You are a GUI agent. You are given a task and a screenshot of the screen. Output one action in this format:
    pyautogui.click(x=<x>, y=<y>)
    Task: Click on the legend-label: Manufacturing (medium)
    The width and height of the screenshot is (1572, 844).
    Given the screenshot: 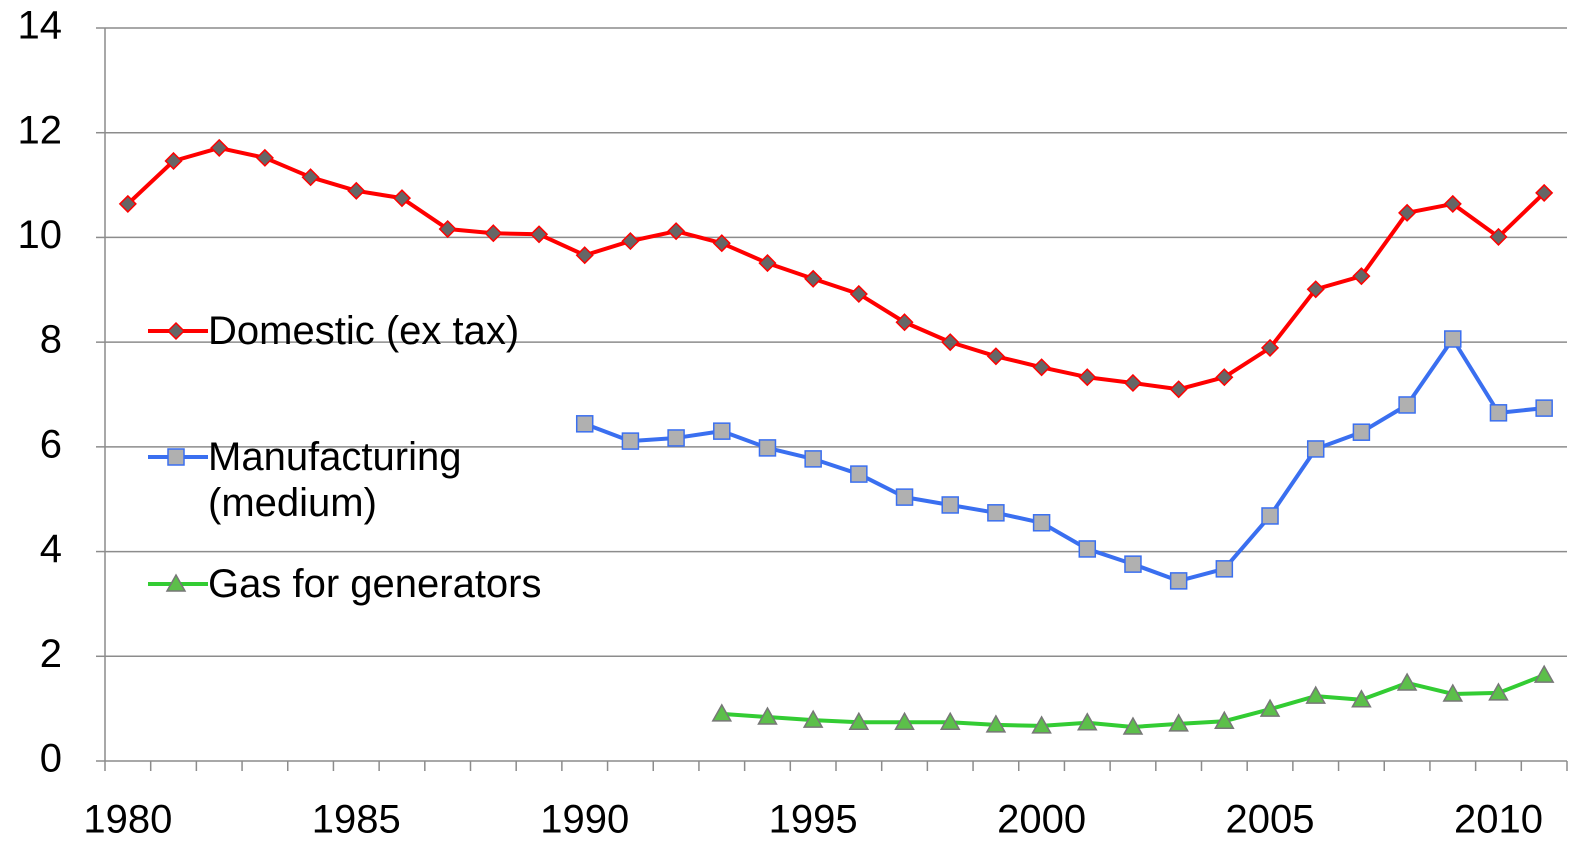 What is the action you would take?
    pyautogui.click(x=335, y=480)
    